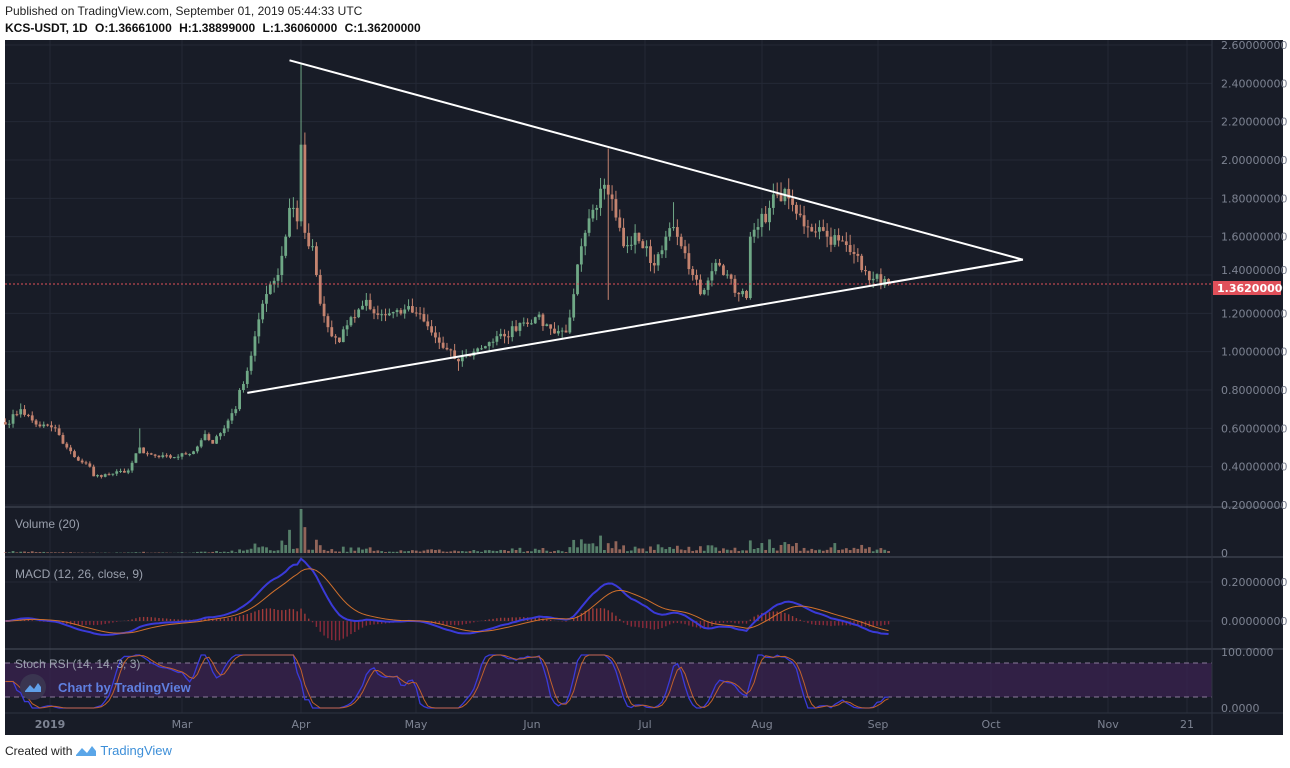  Describe the element at coordinates (614, 724) in the screenshot. I see `time-axis: 2019 Mar Apr May Jun Jul Aug Sep Oct Nov 21` at that location.